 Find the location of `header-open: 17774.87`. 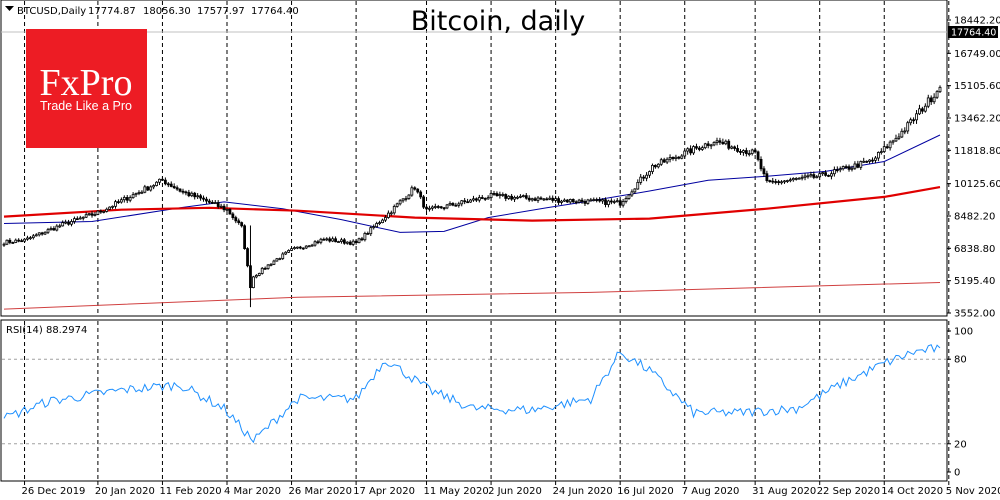

header-open: 17774.87 is located at coordinates (112, 11).